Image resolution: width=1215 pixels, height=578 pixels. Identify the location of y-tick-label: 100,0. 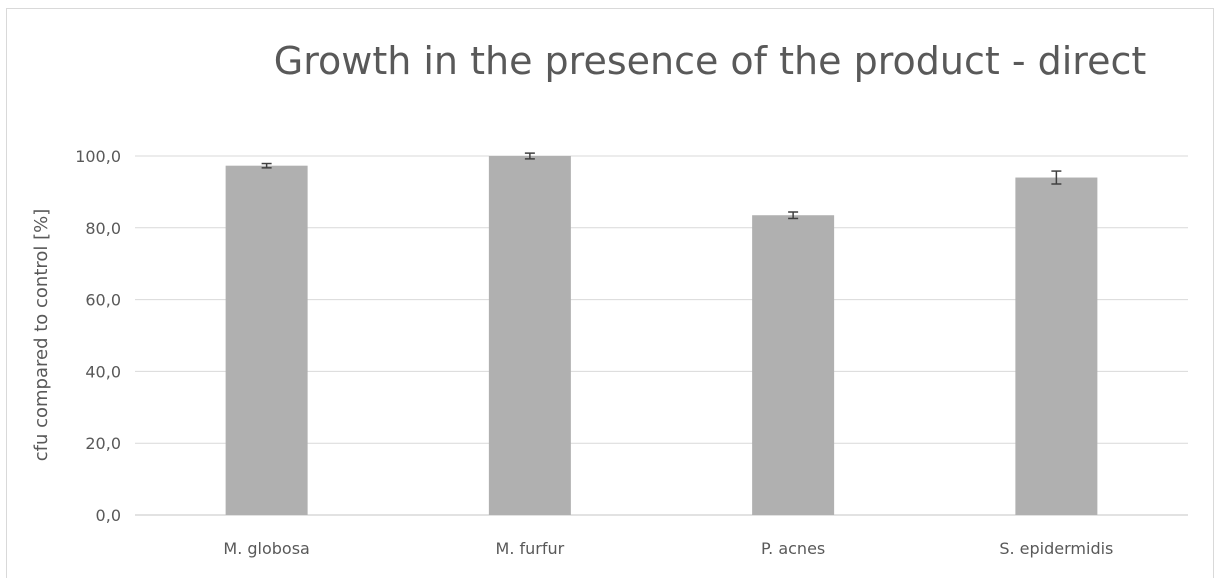
(98, 156).